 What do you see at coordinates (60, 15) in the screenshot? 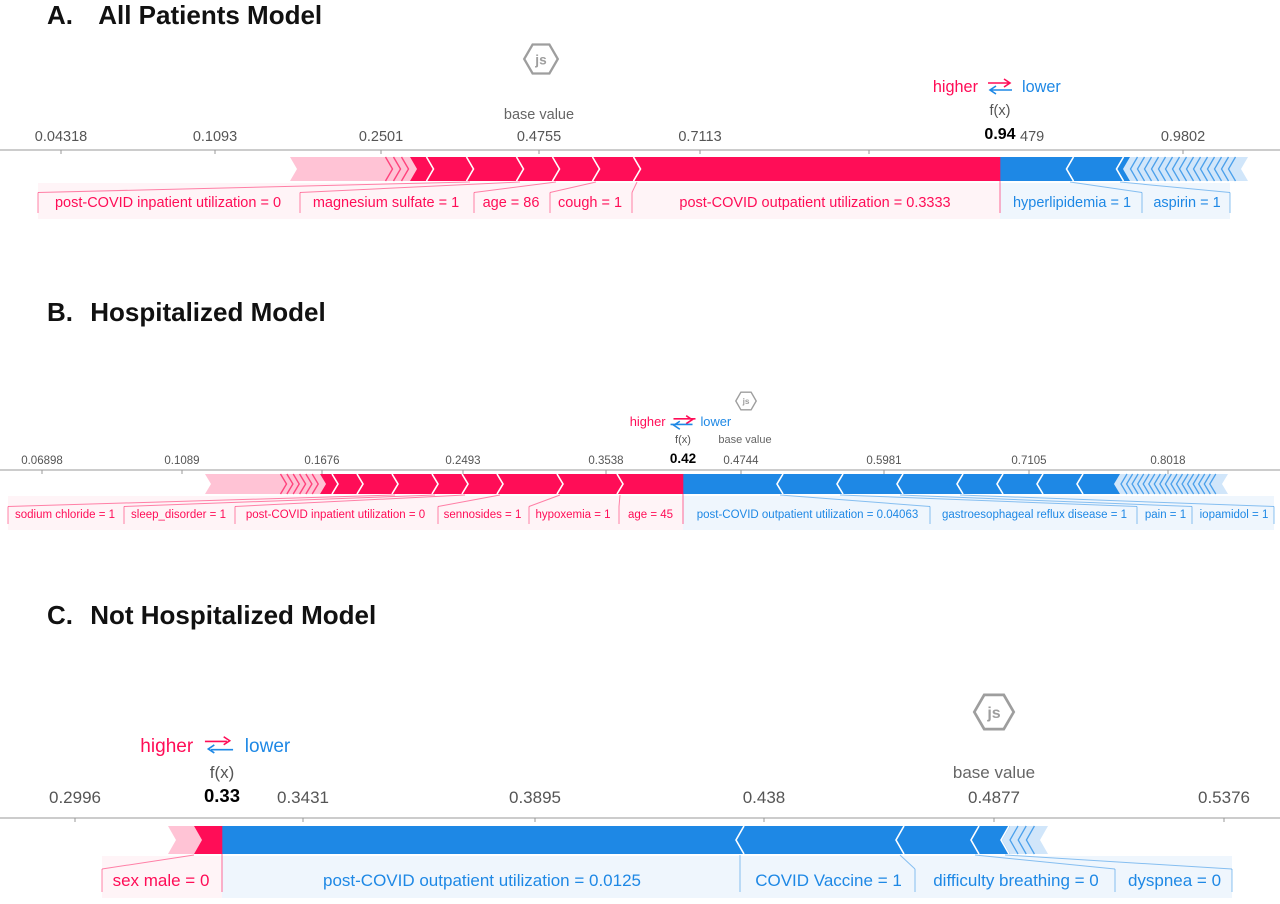
I see `panel-a-letter: A.` at bounding box center [60, 15].